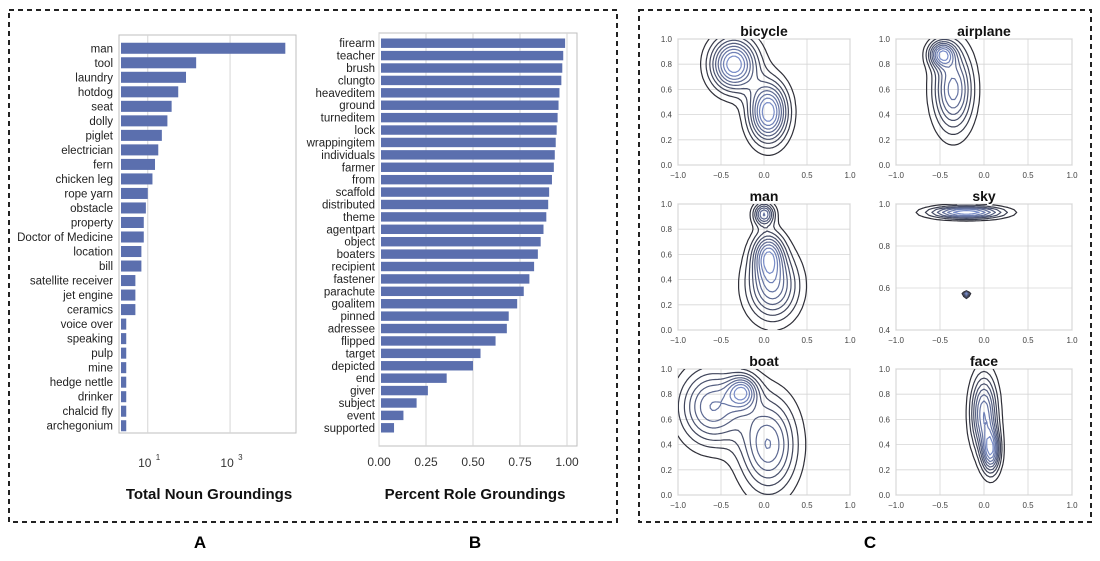 This screenshot has width=1100, height=561. I want to click on subplot-title: airplane, so click(984, 31).